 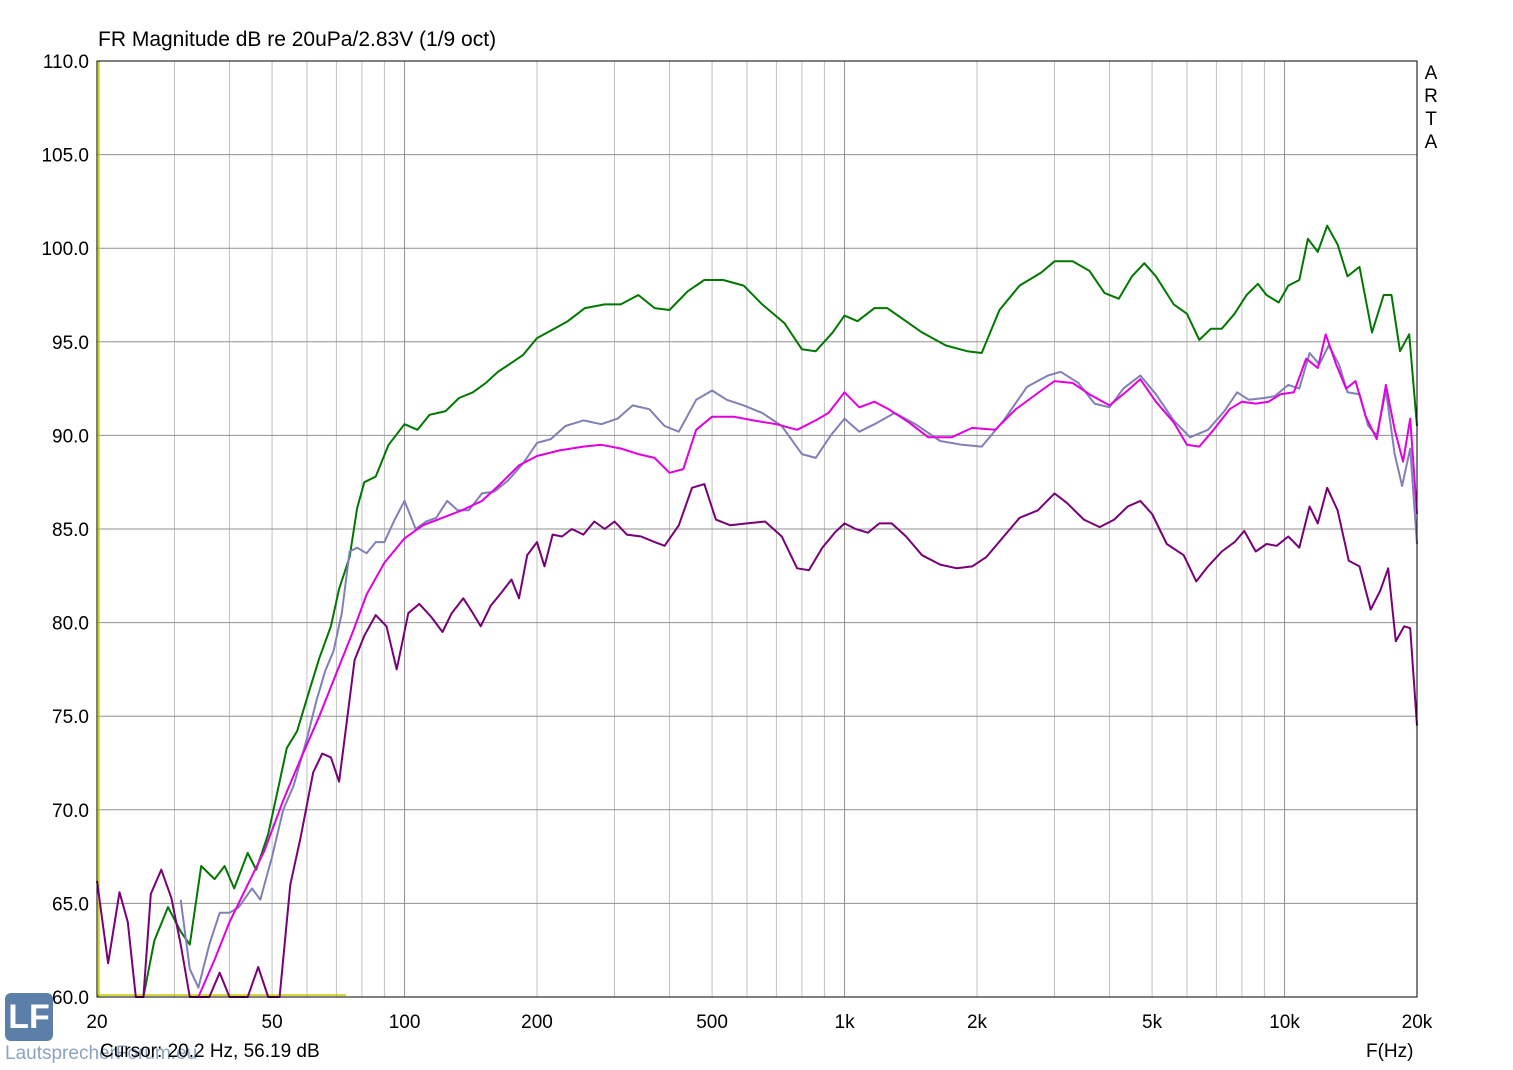 What do you see at coordinates (759, 1022) in the screenshot?
I see `x-axis-ticks: 20 50 100 200 500 1k 2k 5k 10k 20k` at bounding box center [759, 1022].